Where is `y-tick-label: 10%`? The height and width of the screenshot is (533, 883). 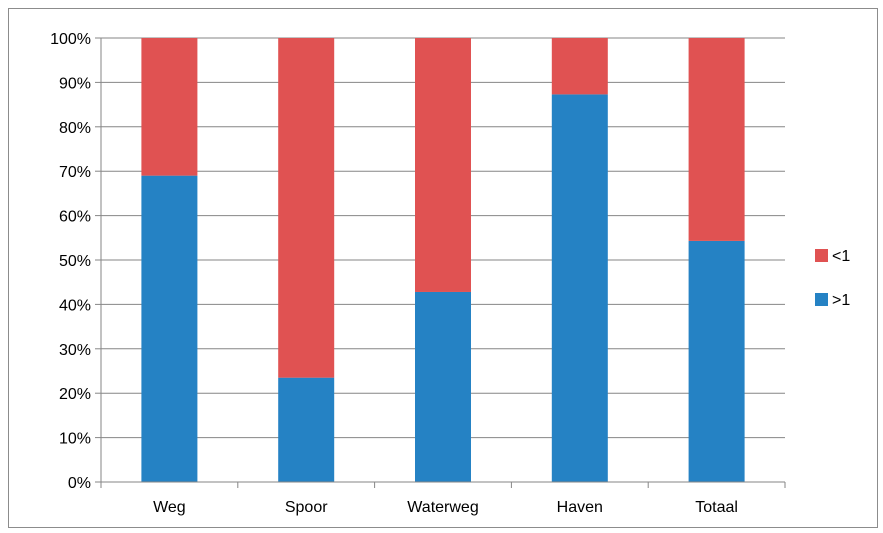
y-tick-label: 10% is located at coordinates (75, 439).